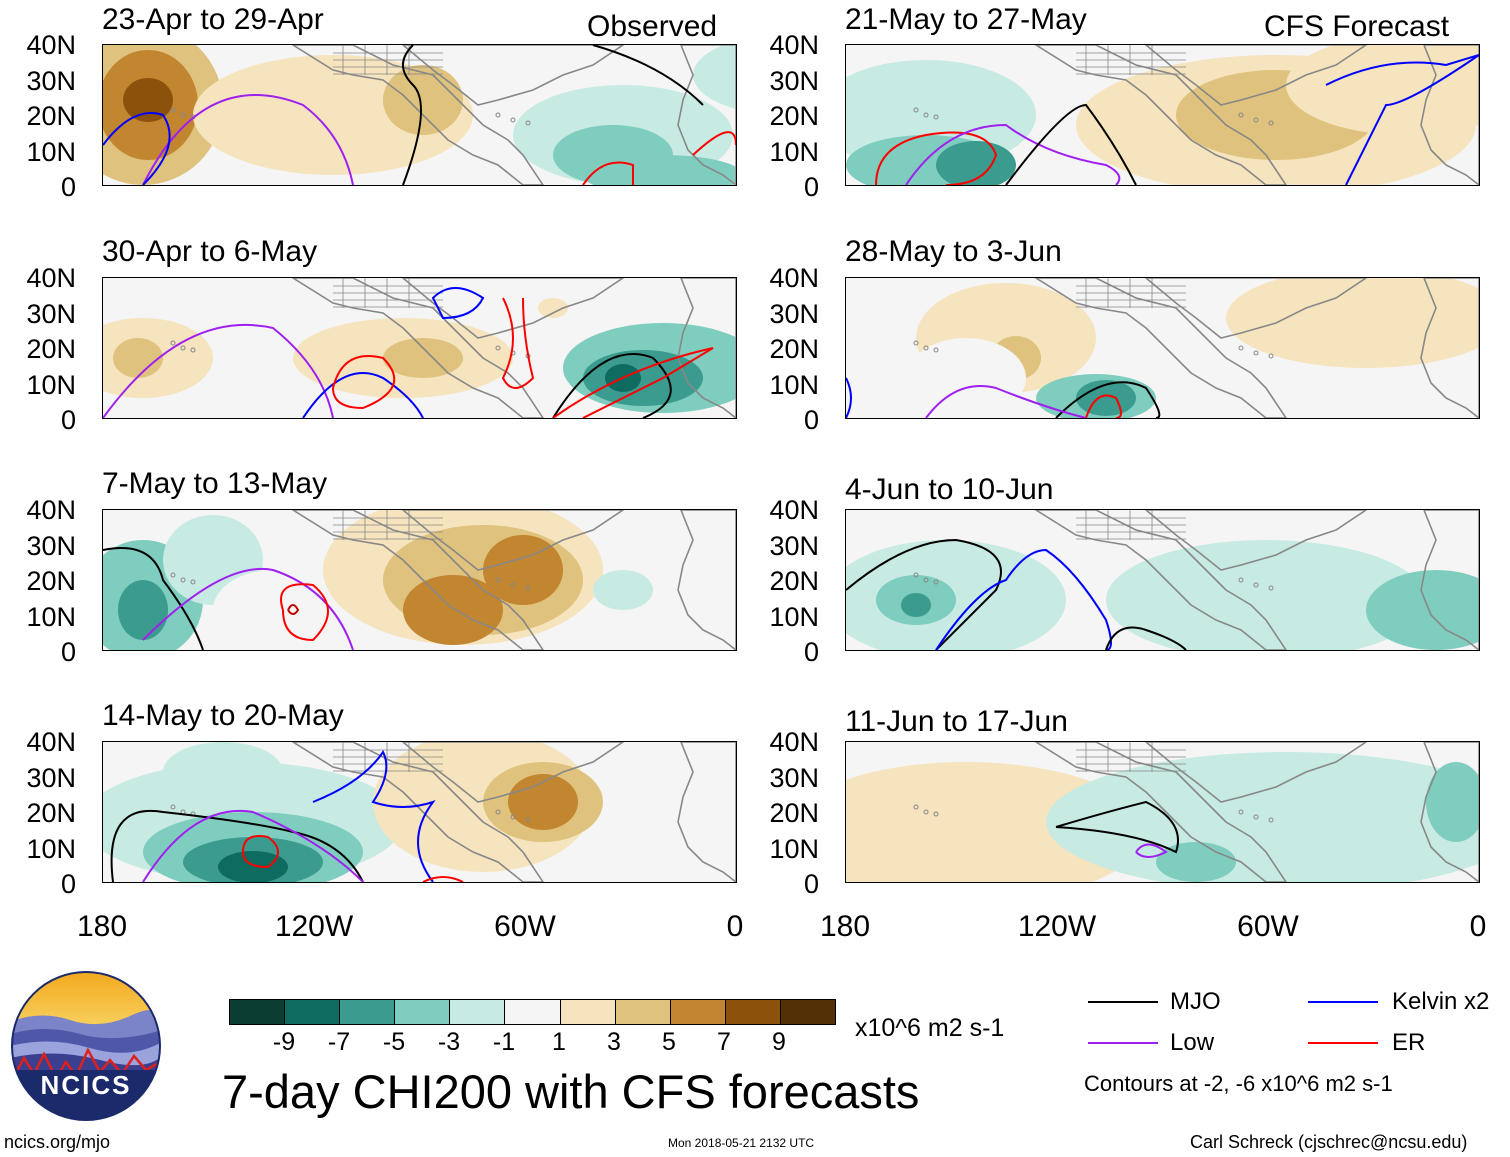  What do you see at coordinates (1329, 1142) in the screenshot?
I see `credit: Carl Schreck (cjschrec@ncsu.edu)` at bounding box center [1329, 1142].